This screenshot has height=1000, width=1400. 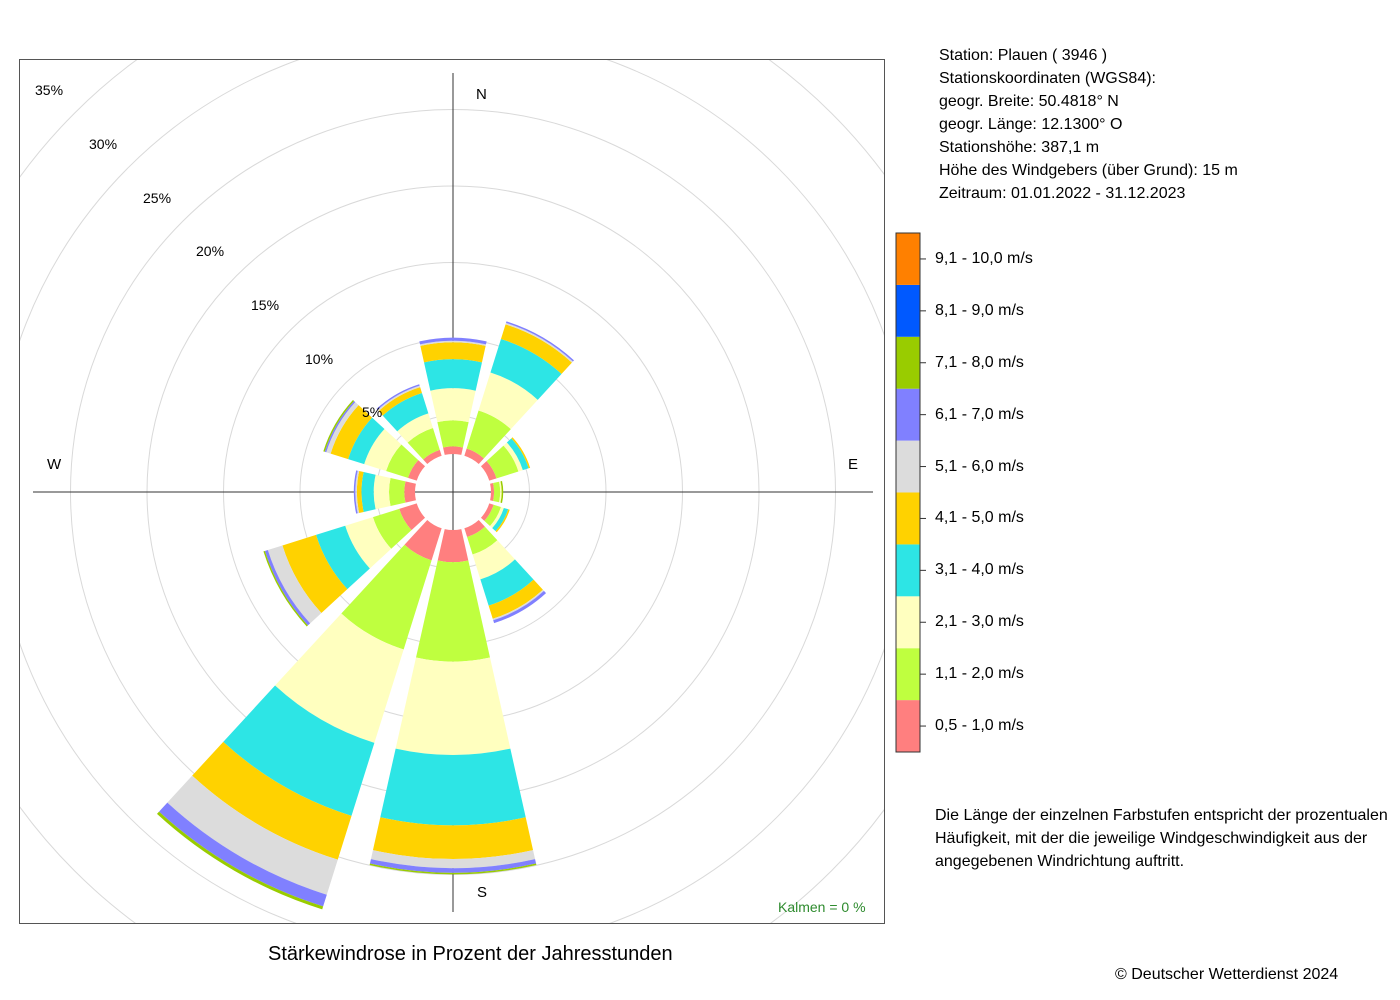 What do you see at coordinates (822, 907) in the screenshot?
I see `calm-label: Kalmen = 0 %` at bounding box center [822, 907].